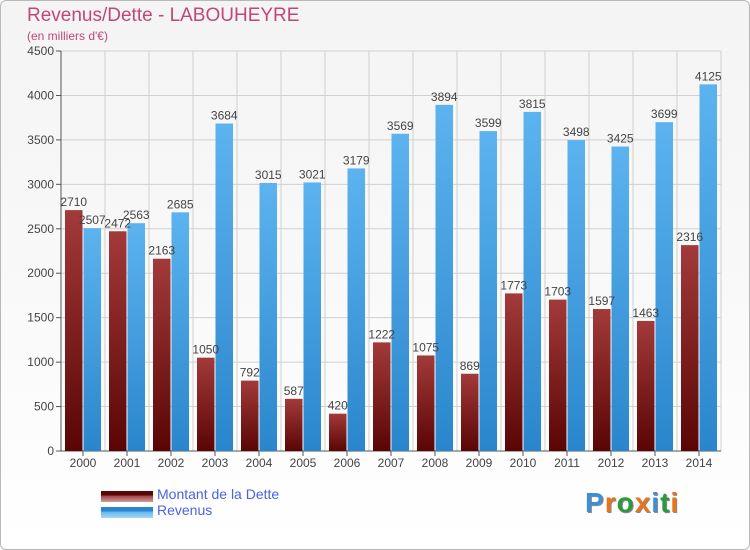 The height and width of the screenshot is (550, 750). I want to click on data-label-revenue: 2563, so click(136, 215).